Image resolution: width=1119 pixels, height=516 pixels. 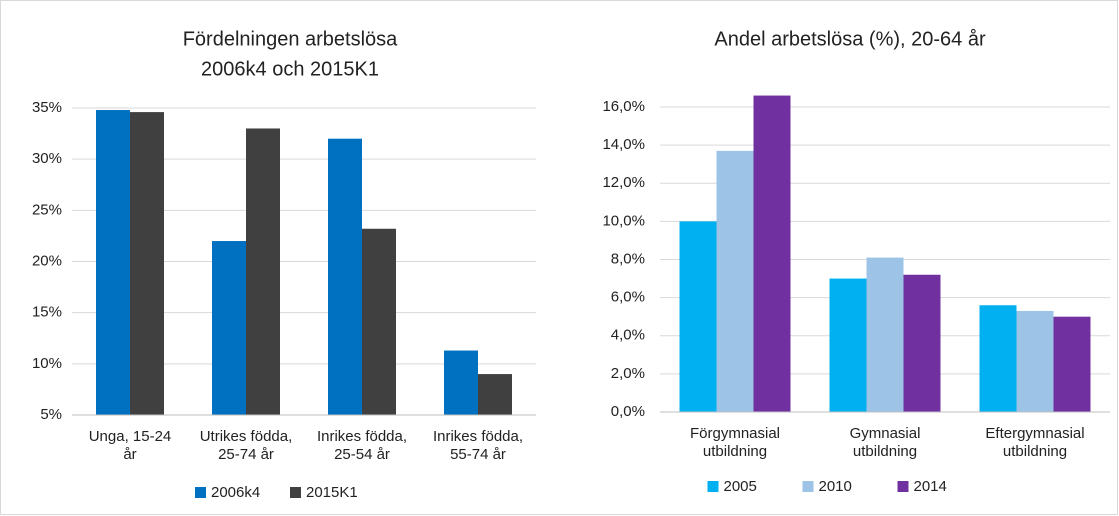 What do you see at coordinates (835, 486) in the screenshot?
I see `legend-label: 2010` at bounding box center [835, 486].